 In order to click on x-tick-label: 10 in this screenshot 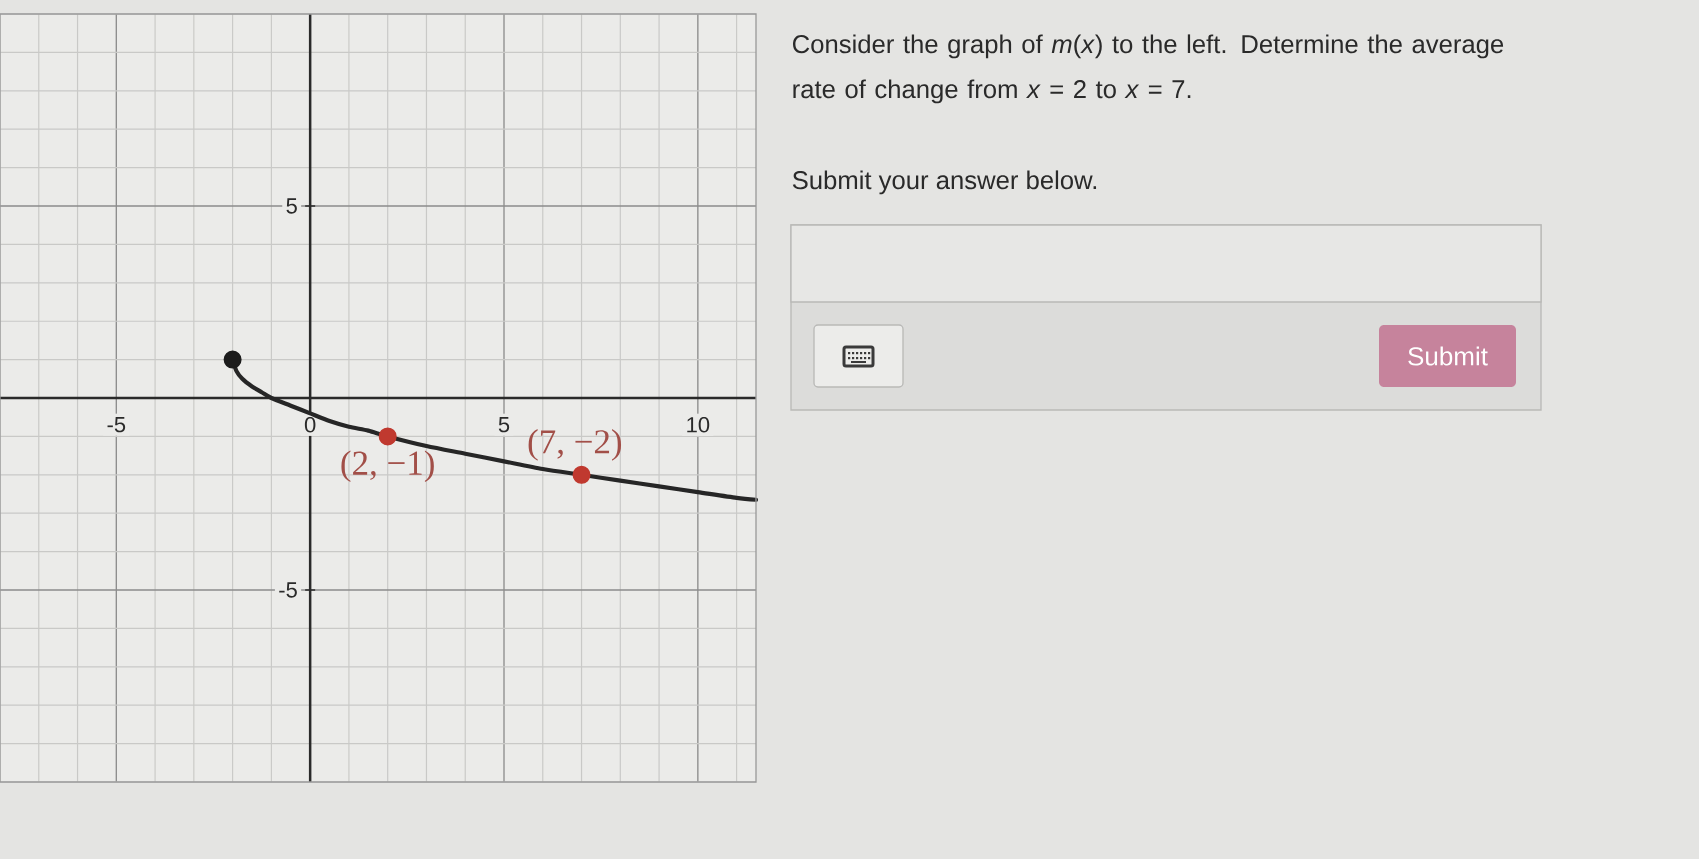, I will do `click(698, 425)`.